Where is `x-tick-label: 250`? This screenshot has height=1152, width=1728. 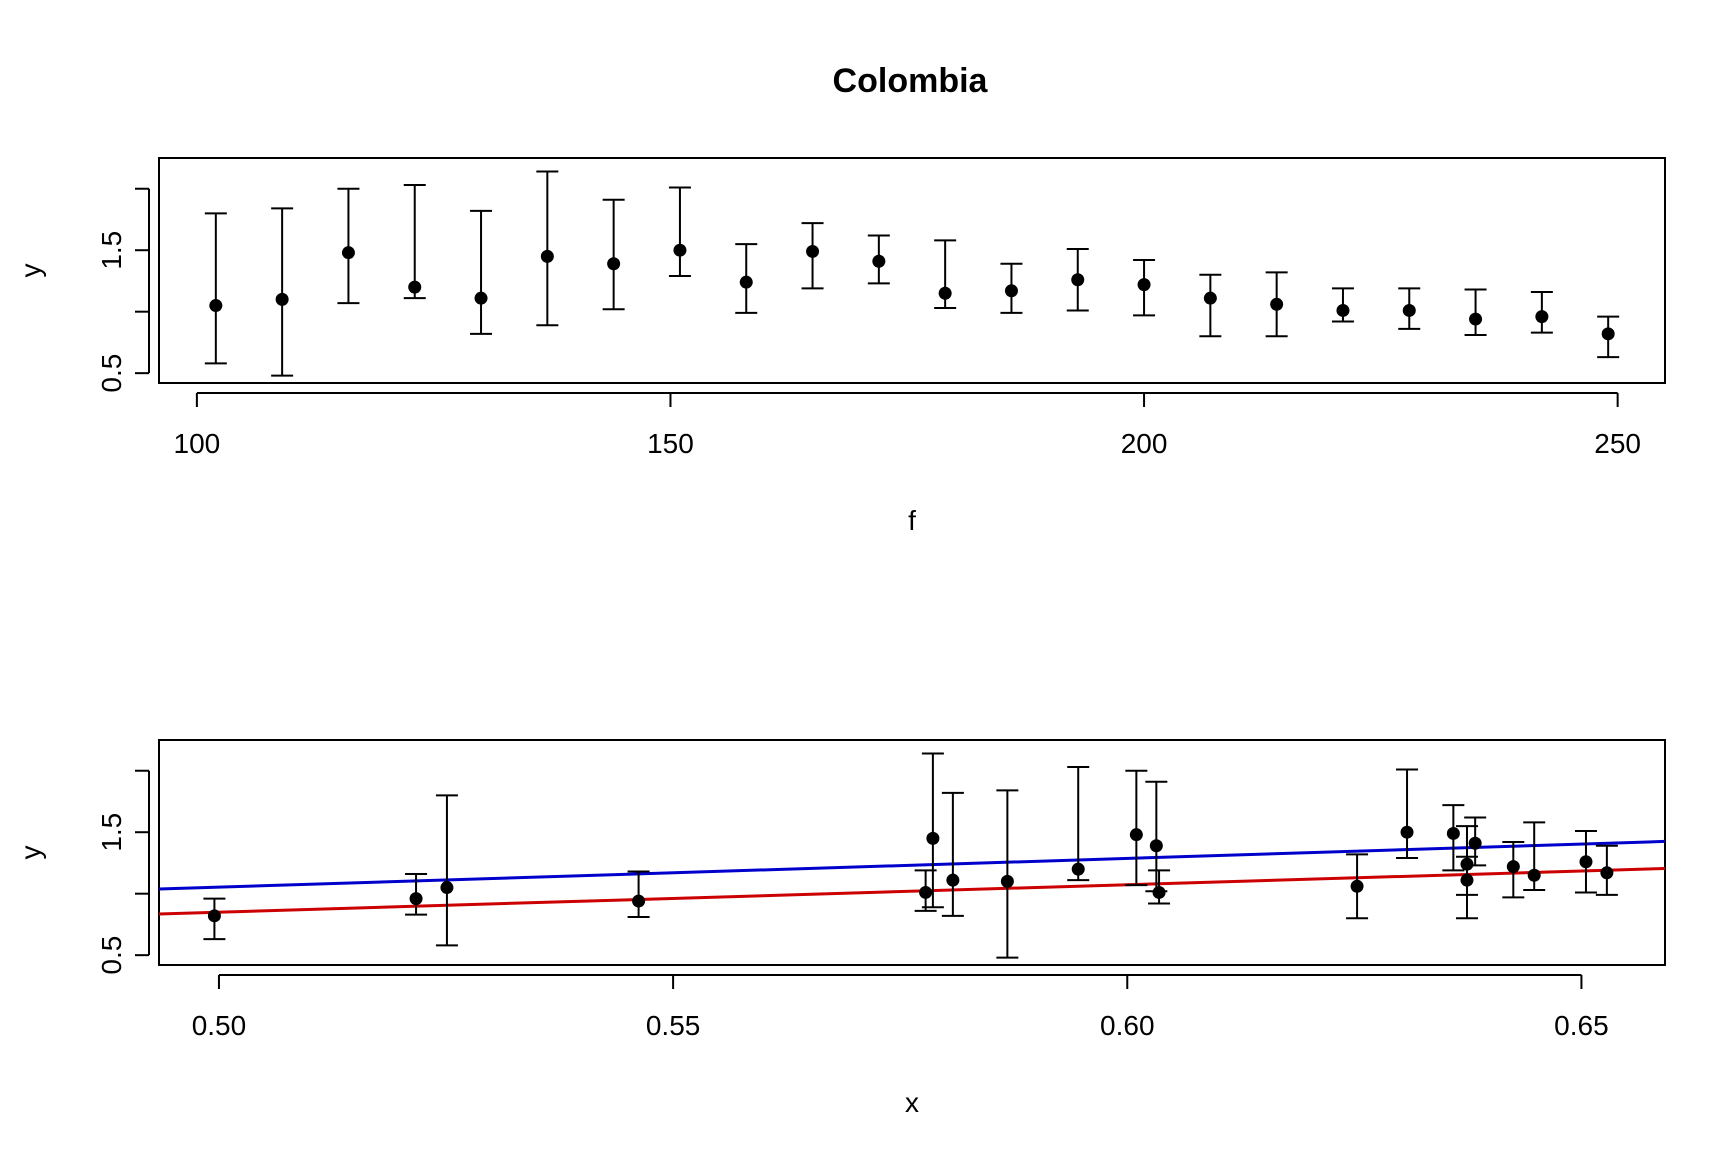
x-tick-label: 250 is located at coordinates (1617, 443).